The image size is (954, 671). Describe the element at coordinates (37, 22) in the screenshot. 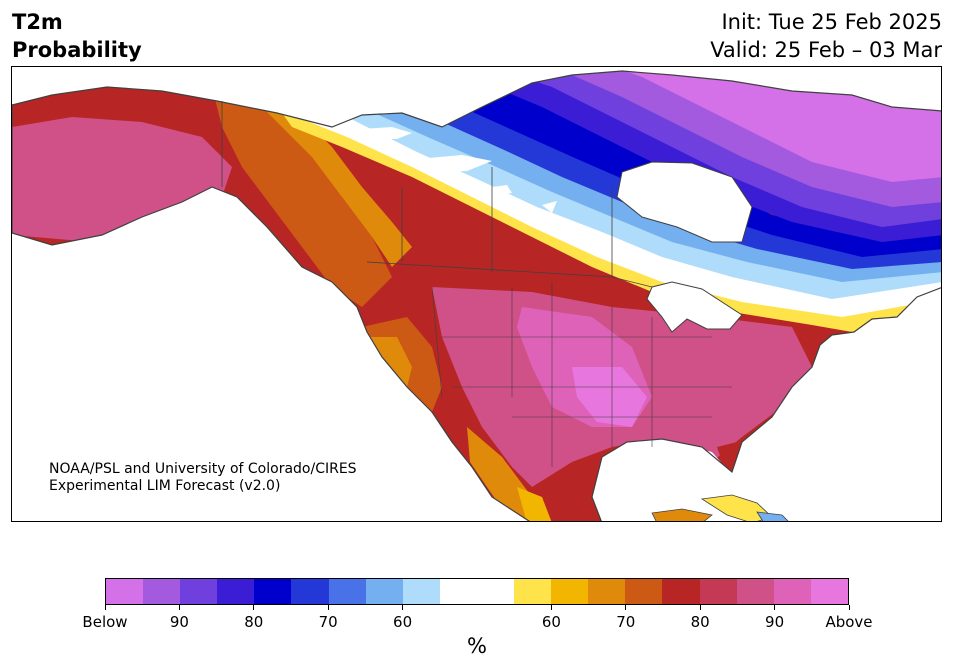

I see `title-line-1: T2m` at that location.